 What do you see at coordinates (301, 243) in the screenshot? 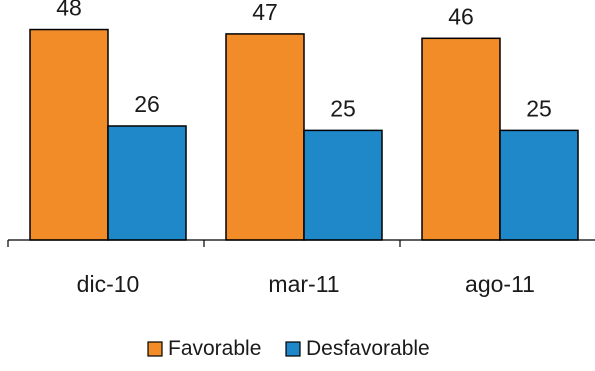
I see `x-axis` at bounding box center [301, 243].